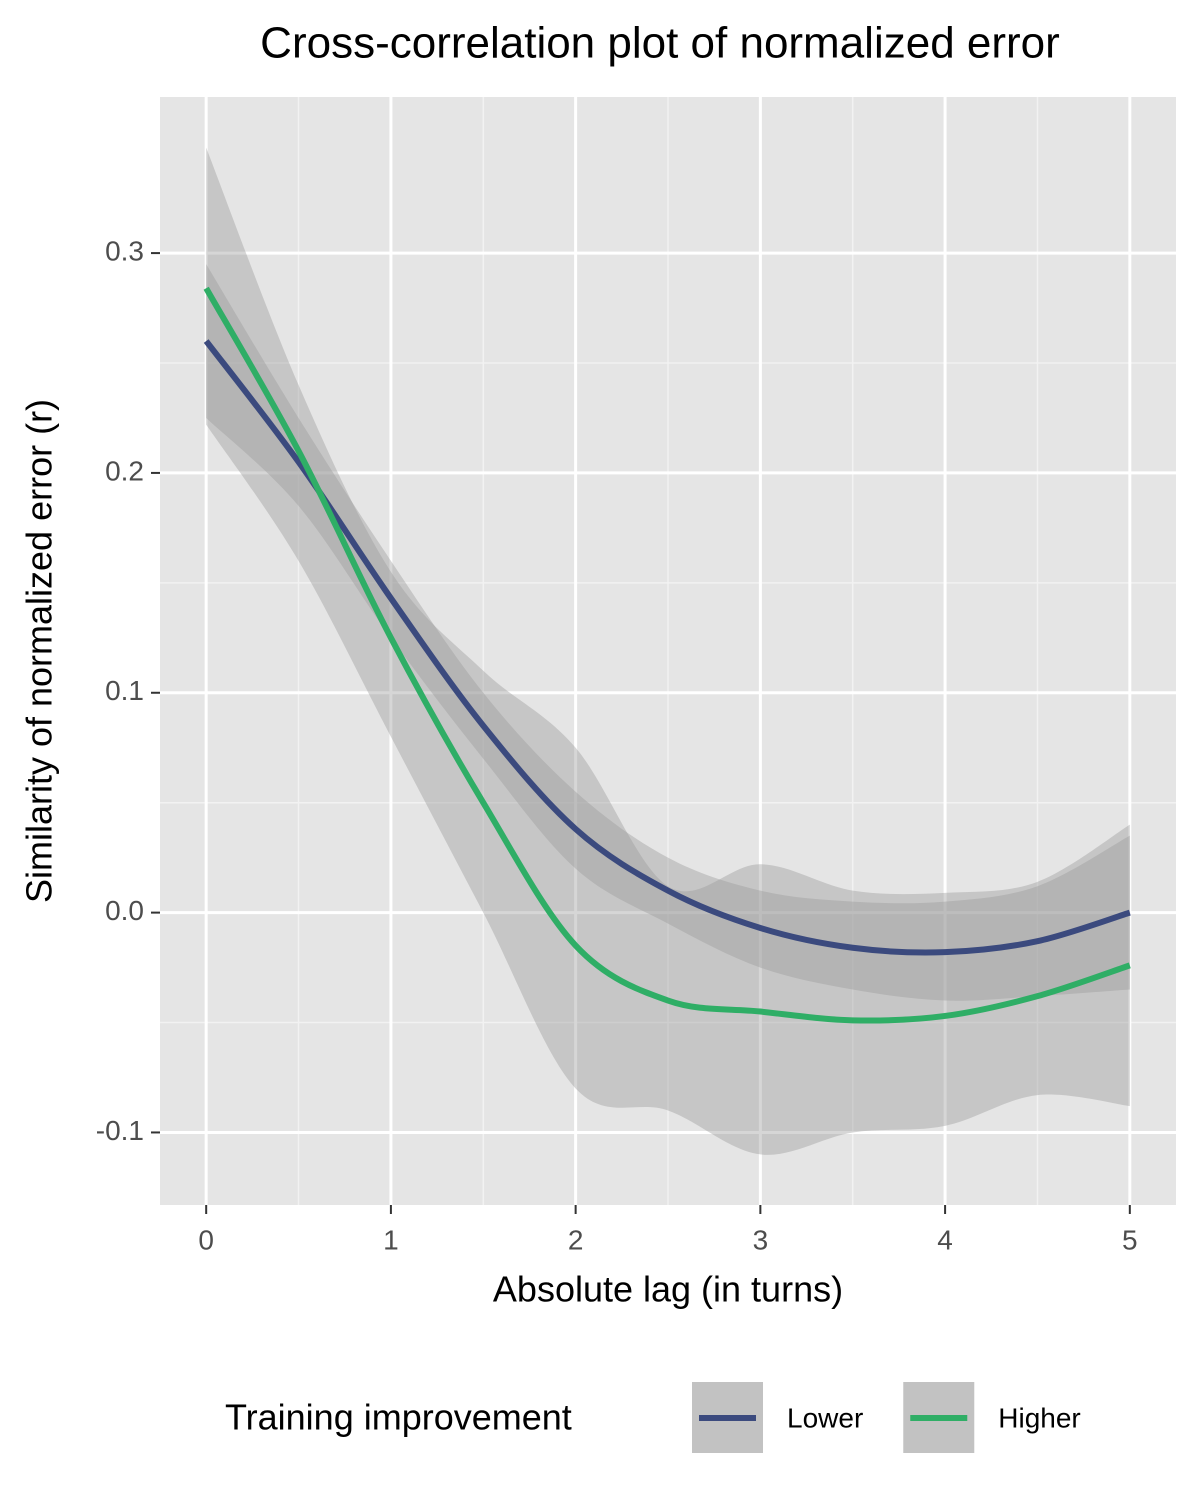 Image resolution: width=1200 pixels, height=1505 pixels. I want to click on y-tick-label: -0.1, so click(120, 1130).